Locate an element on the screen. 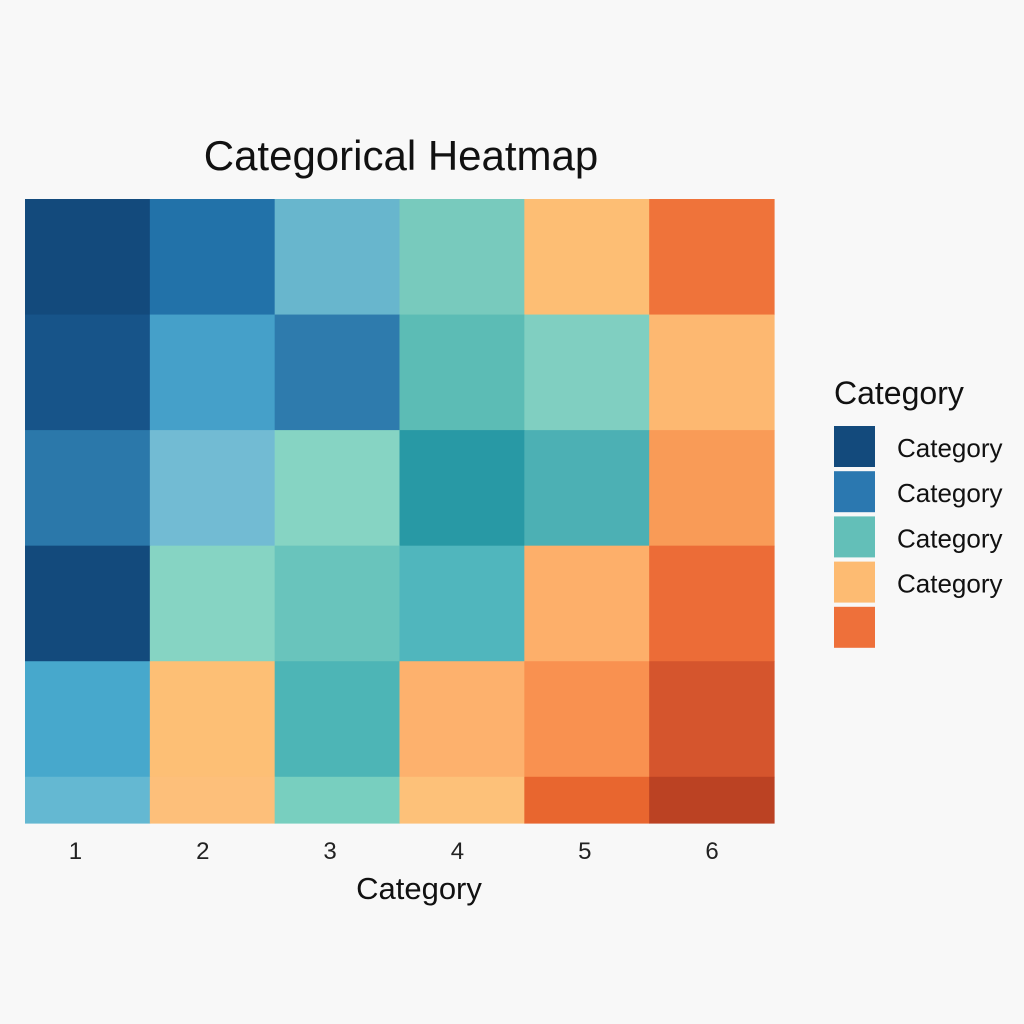 Image resolution: width=1024 pixels, height=1024 pixels. x-tick-label: 2 is located at coordinates (202, 851).